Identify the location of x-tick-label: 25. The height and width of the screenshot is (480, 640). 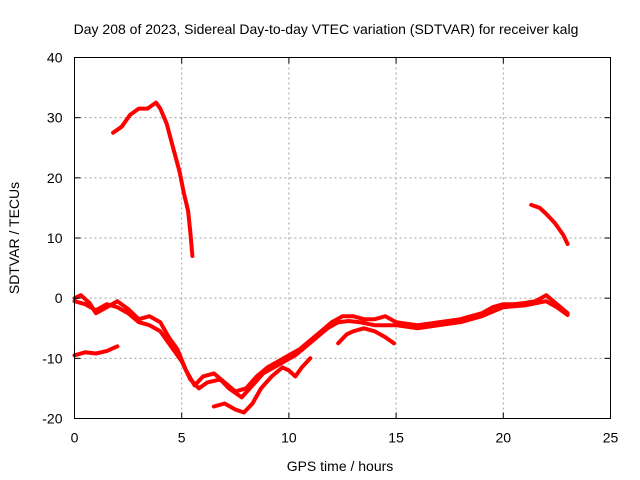
(611, 438).